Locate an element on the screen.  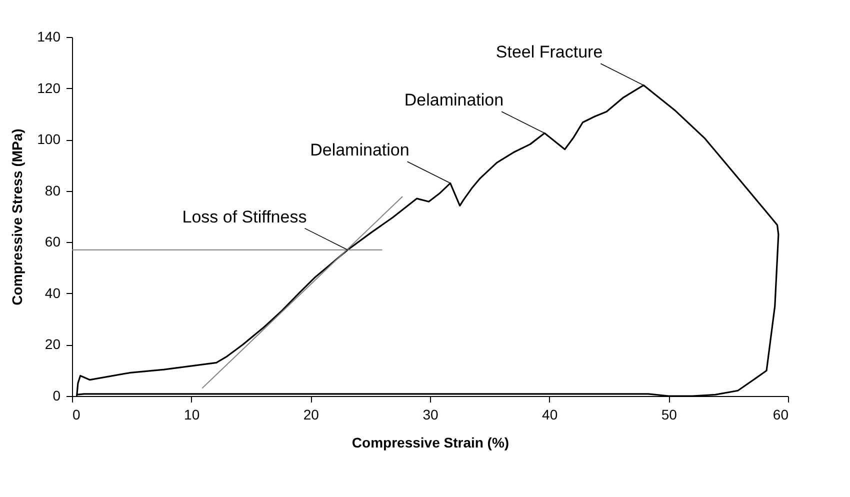
y-tick-label: 100 is located at coordinates (49, 139).